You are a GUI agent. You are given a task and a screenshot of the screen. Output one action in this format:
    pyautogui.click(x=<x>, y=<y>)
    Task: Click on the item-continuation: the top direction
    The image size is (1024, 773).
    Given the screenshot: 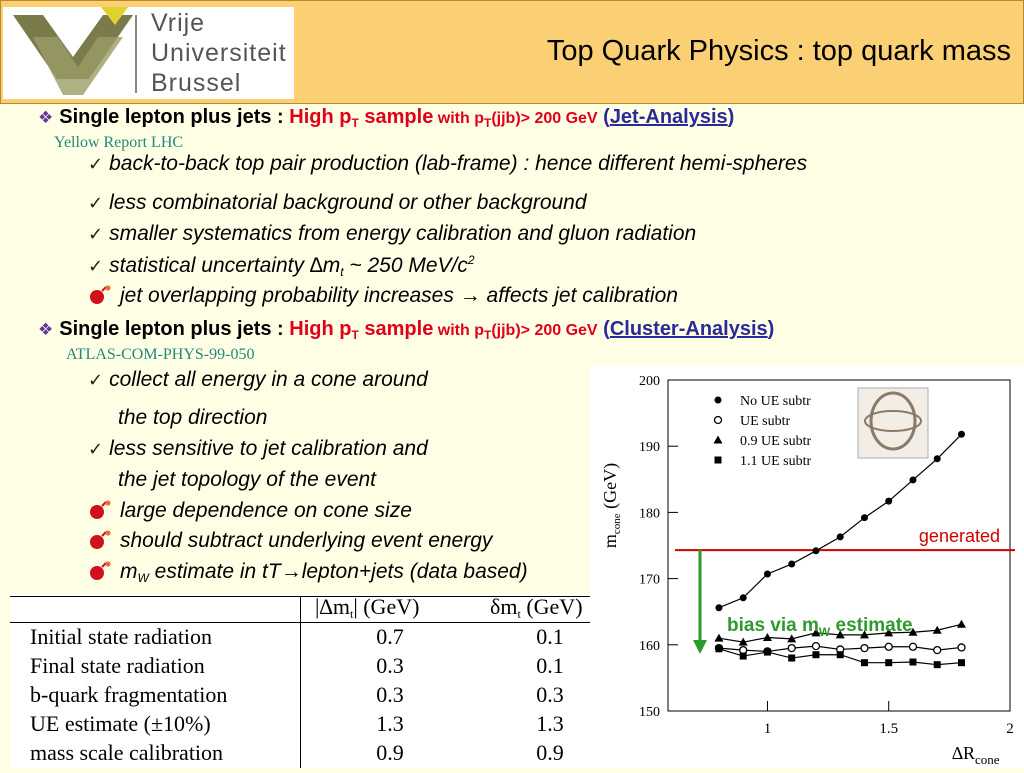 What is the action you would take?
    pyautogui.click(x=193, y=417)
    